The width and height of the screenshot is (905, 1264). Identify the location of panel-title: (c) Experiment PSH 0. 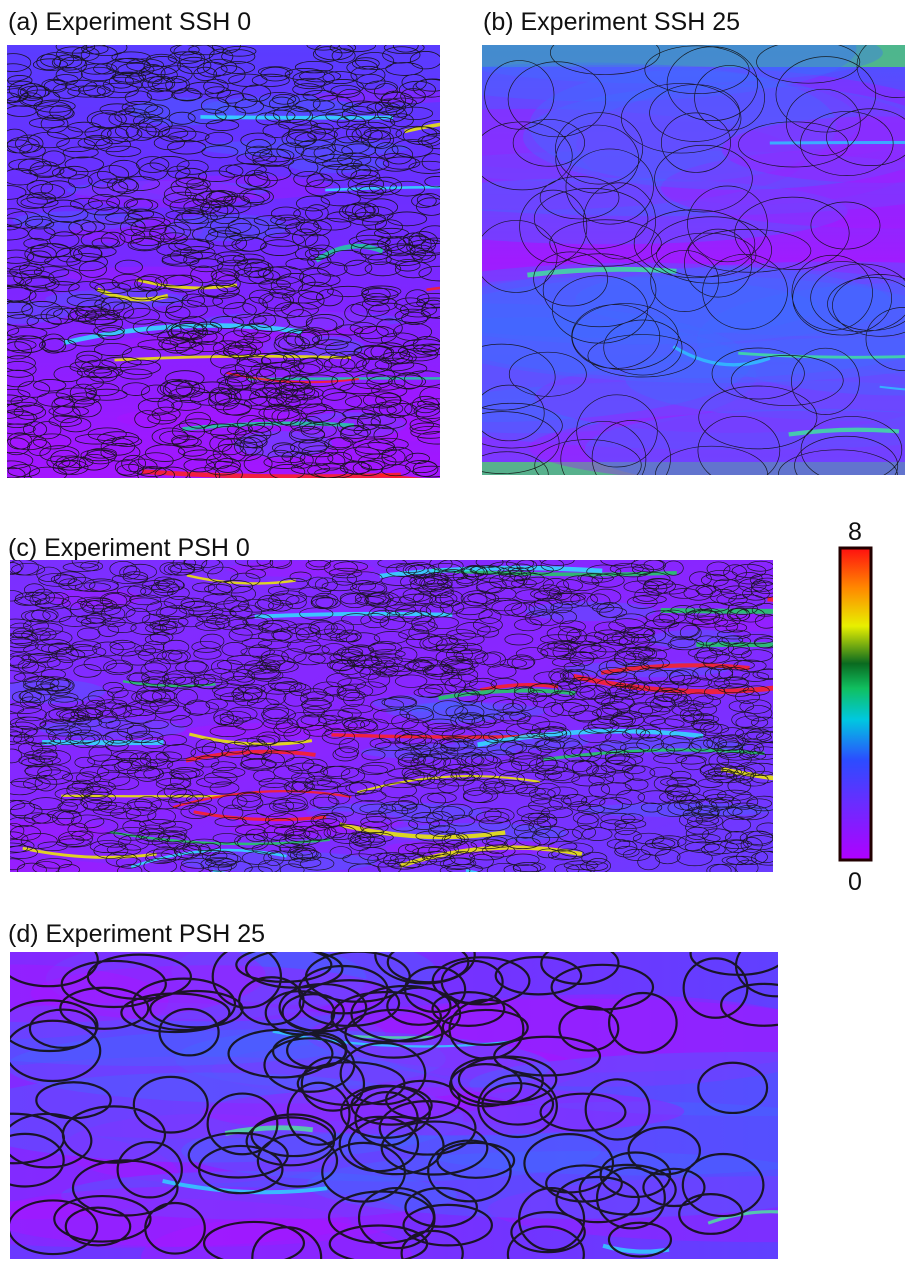
(129, 548).